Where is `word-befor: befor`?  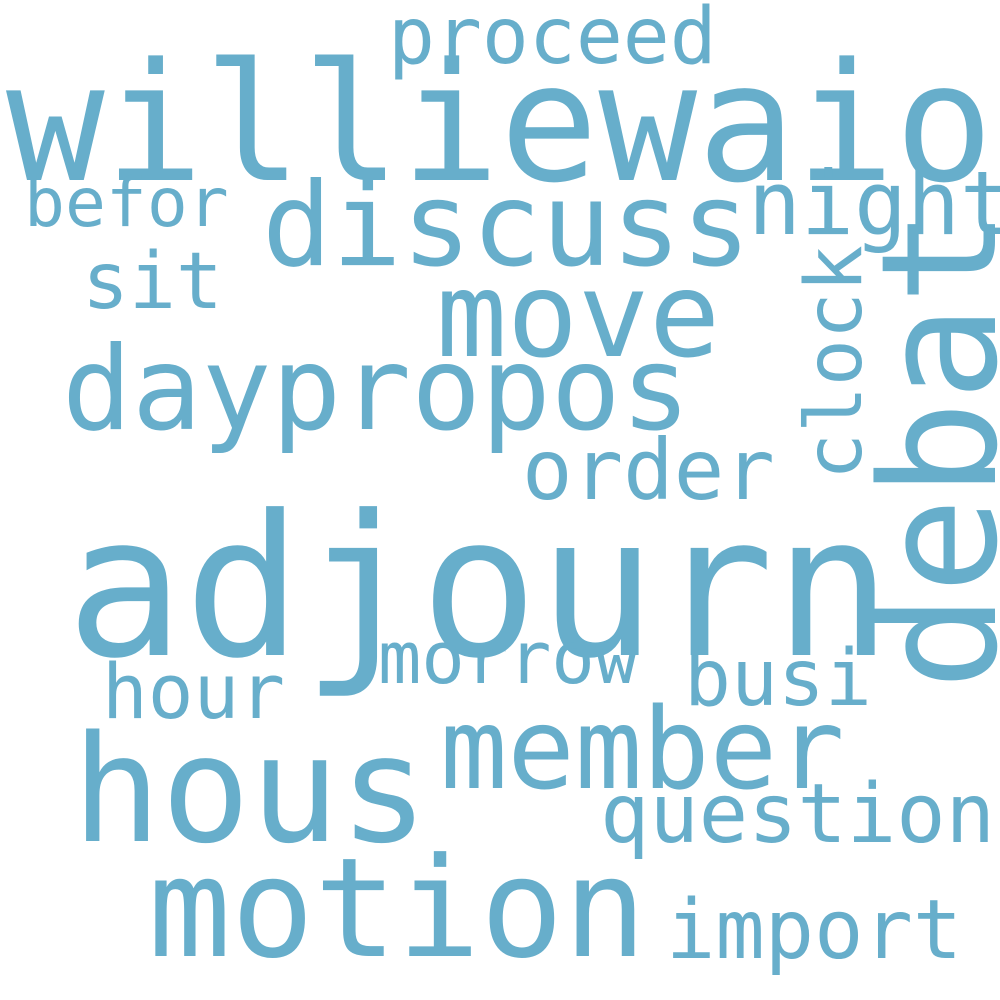
word-befor: befor is located at coordinates (126, 203).